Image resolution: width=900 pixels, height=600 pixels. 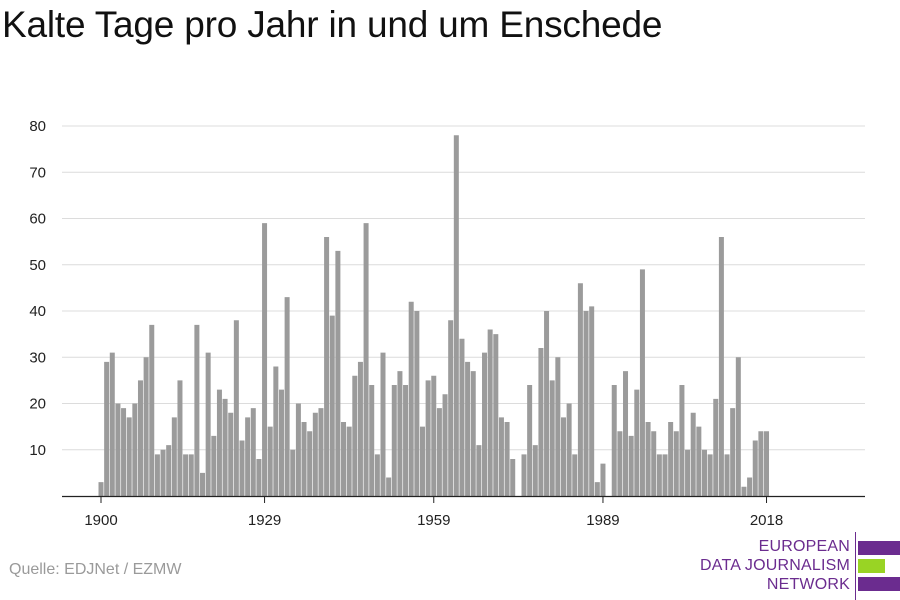 What do you see at coordinates (439, 452) in the screenshot?
I see `bar-1960` at bounding box center [439, 452].